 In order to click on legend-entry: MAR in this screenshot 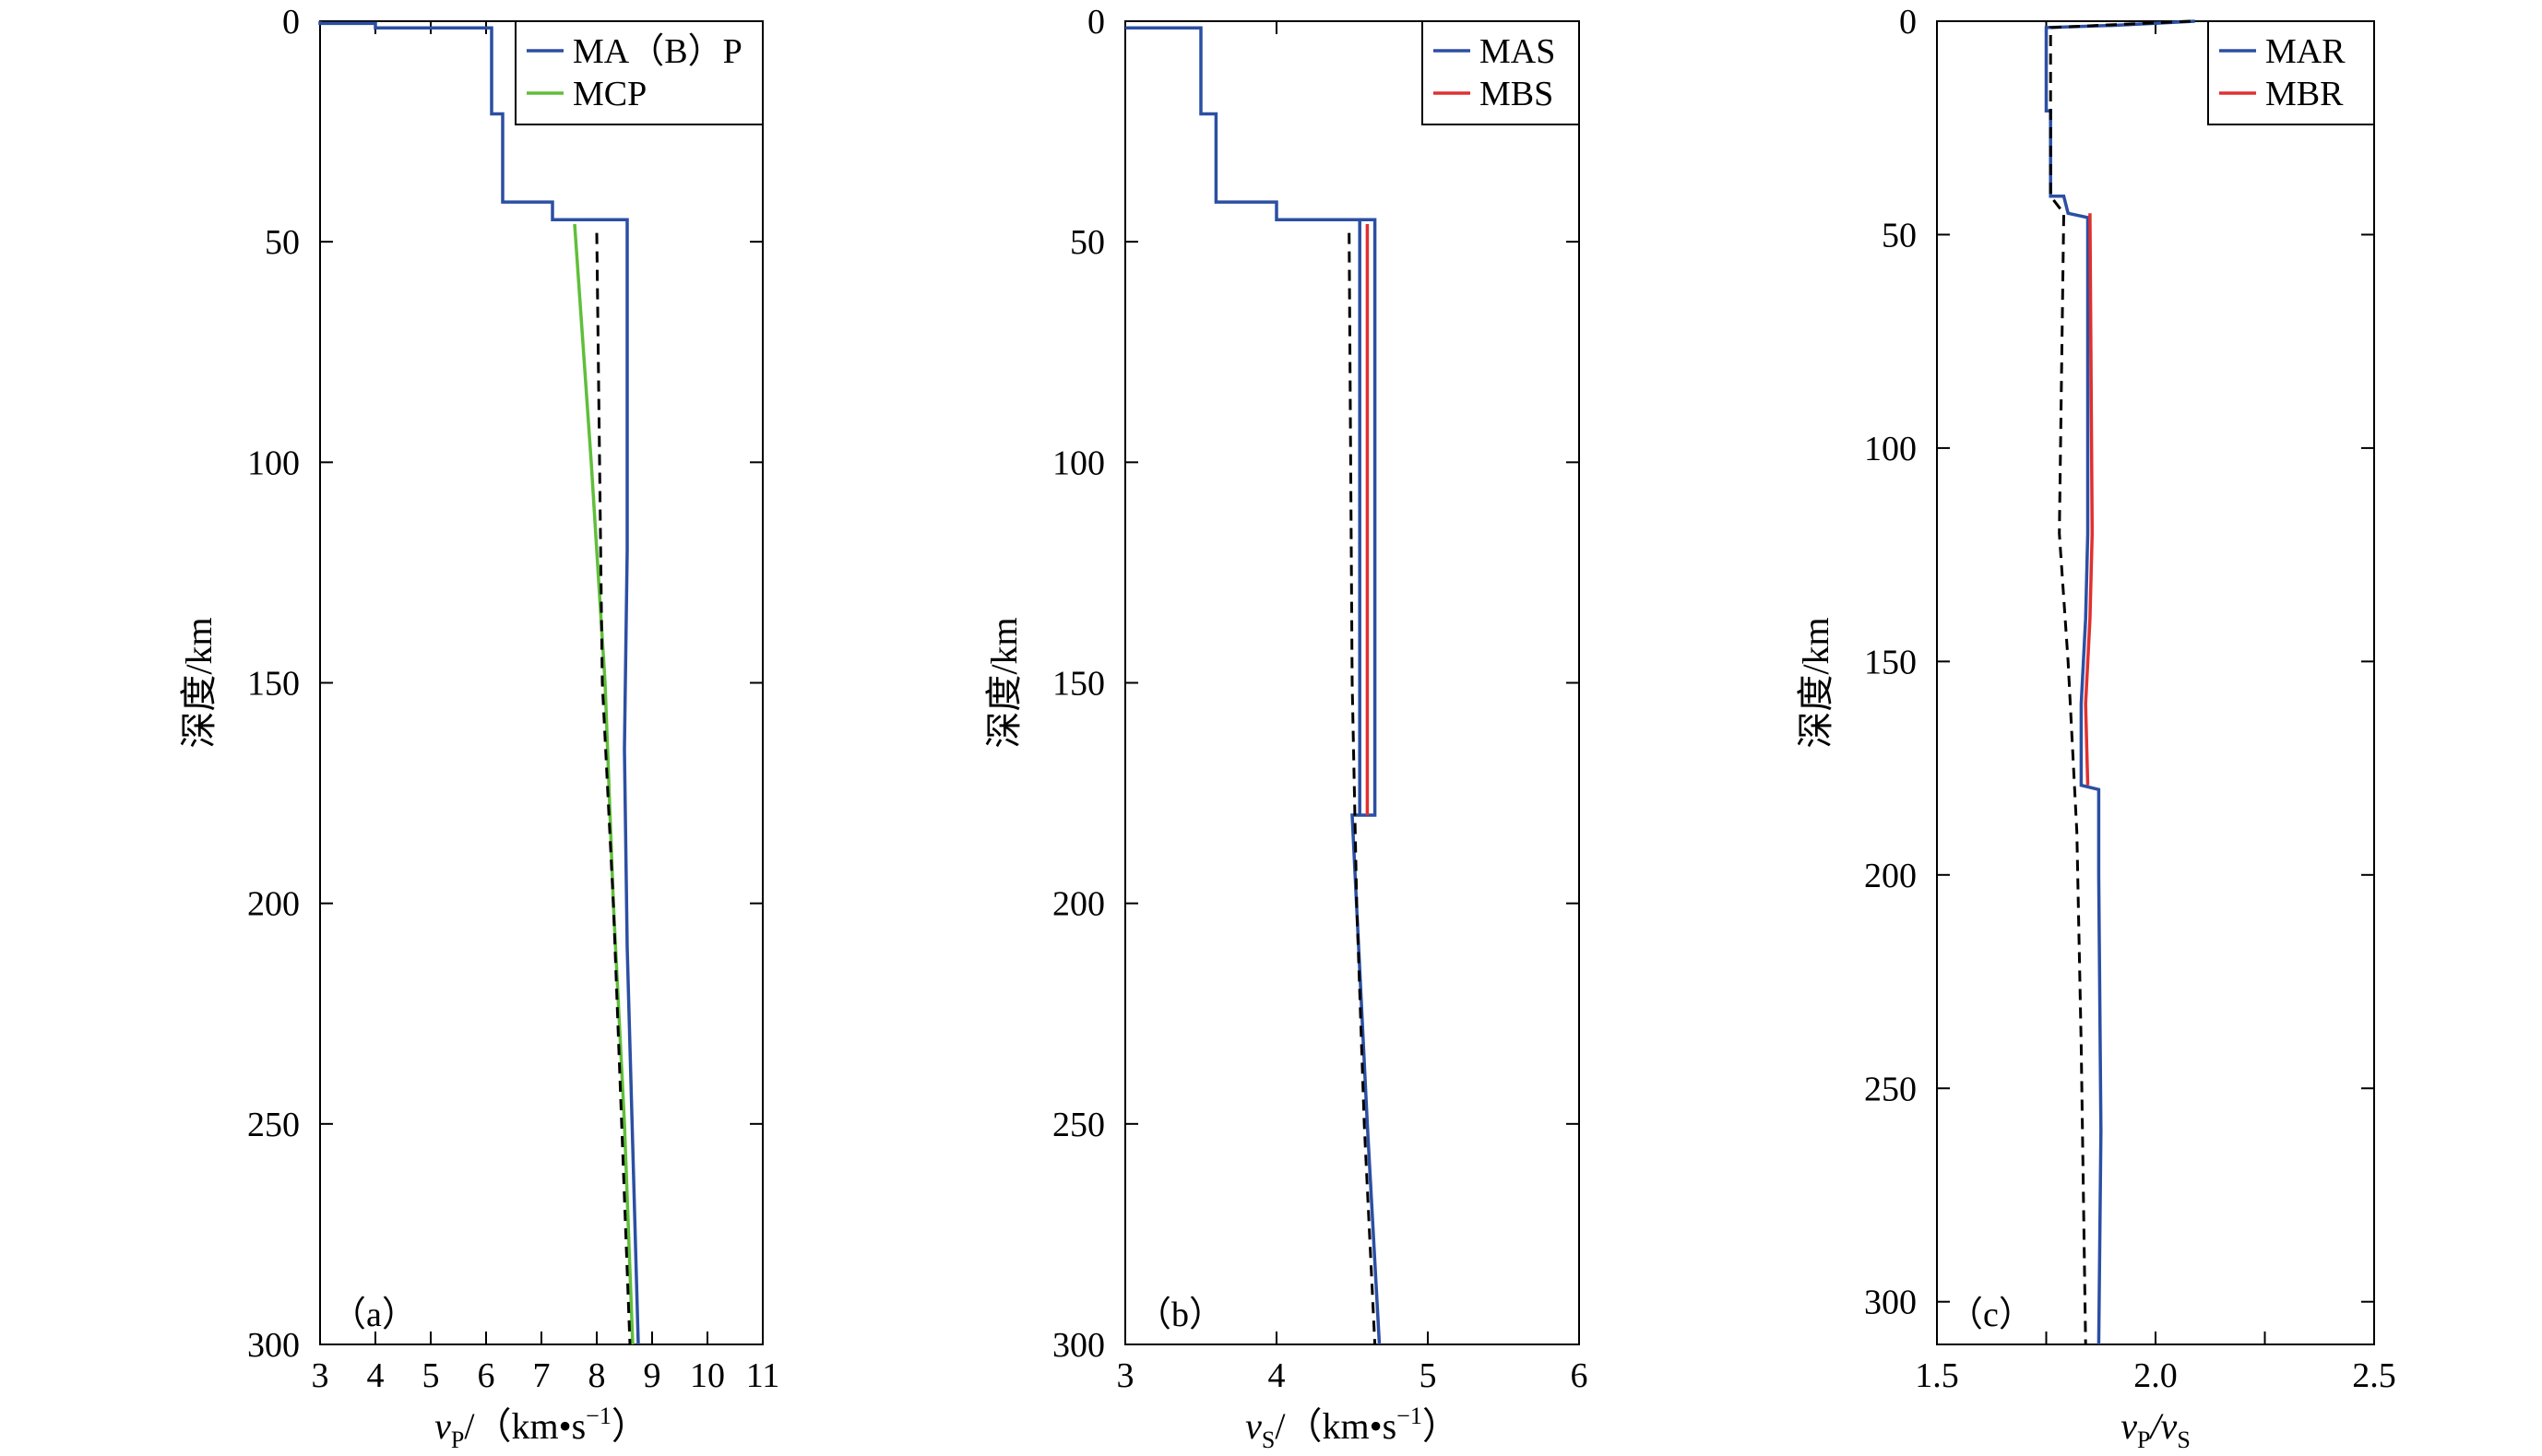, I will do `click(2305, 51)`.